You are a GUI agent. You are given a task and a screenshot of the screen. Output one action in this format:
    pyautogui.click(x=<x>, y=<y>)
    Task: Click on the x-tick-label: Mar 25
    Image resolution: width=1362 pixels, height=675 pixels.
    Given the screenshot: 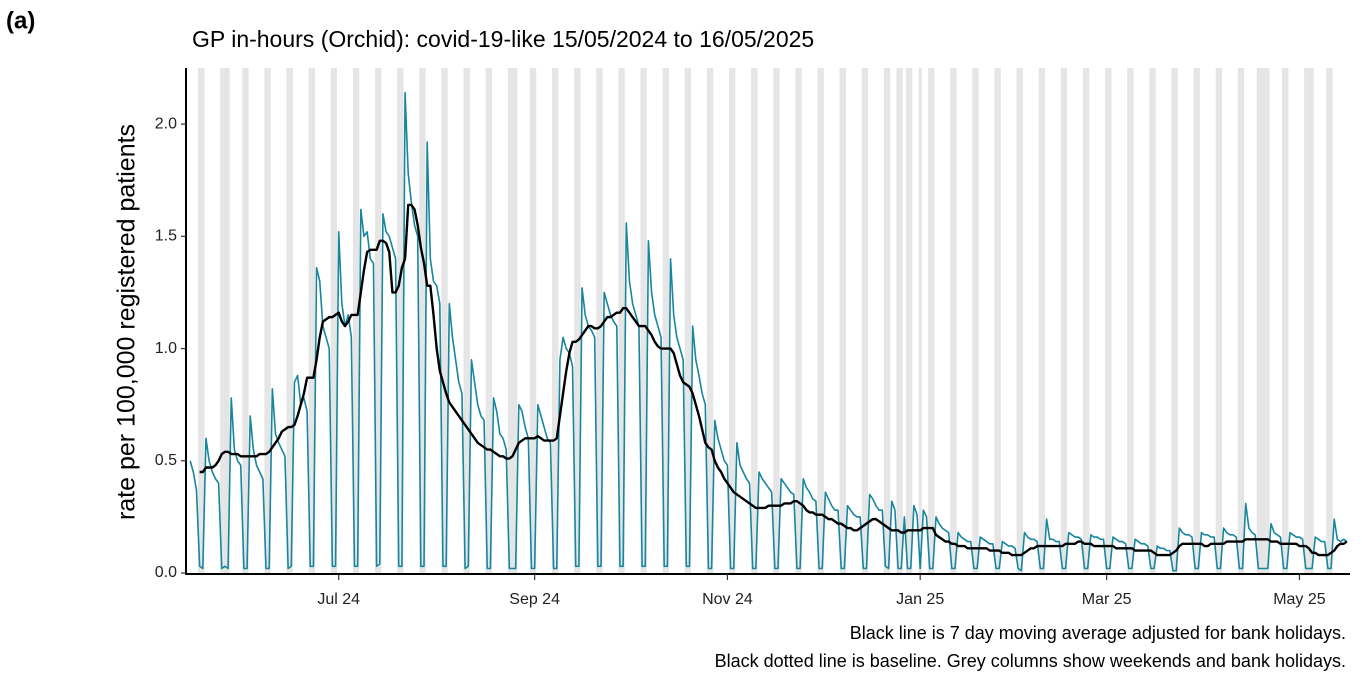 What is the action you would take?
    pyautogui.click(x=1107, y=599)
    